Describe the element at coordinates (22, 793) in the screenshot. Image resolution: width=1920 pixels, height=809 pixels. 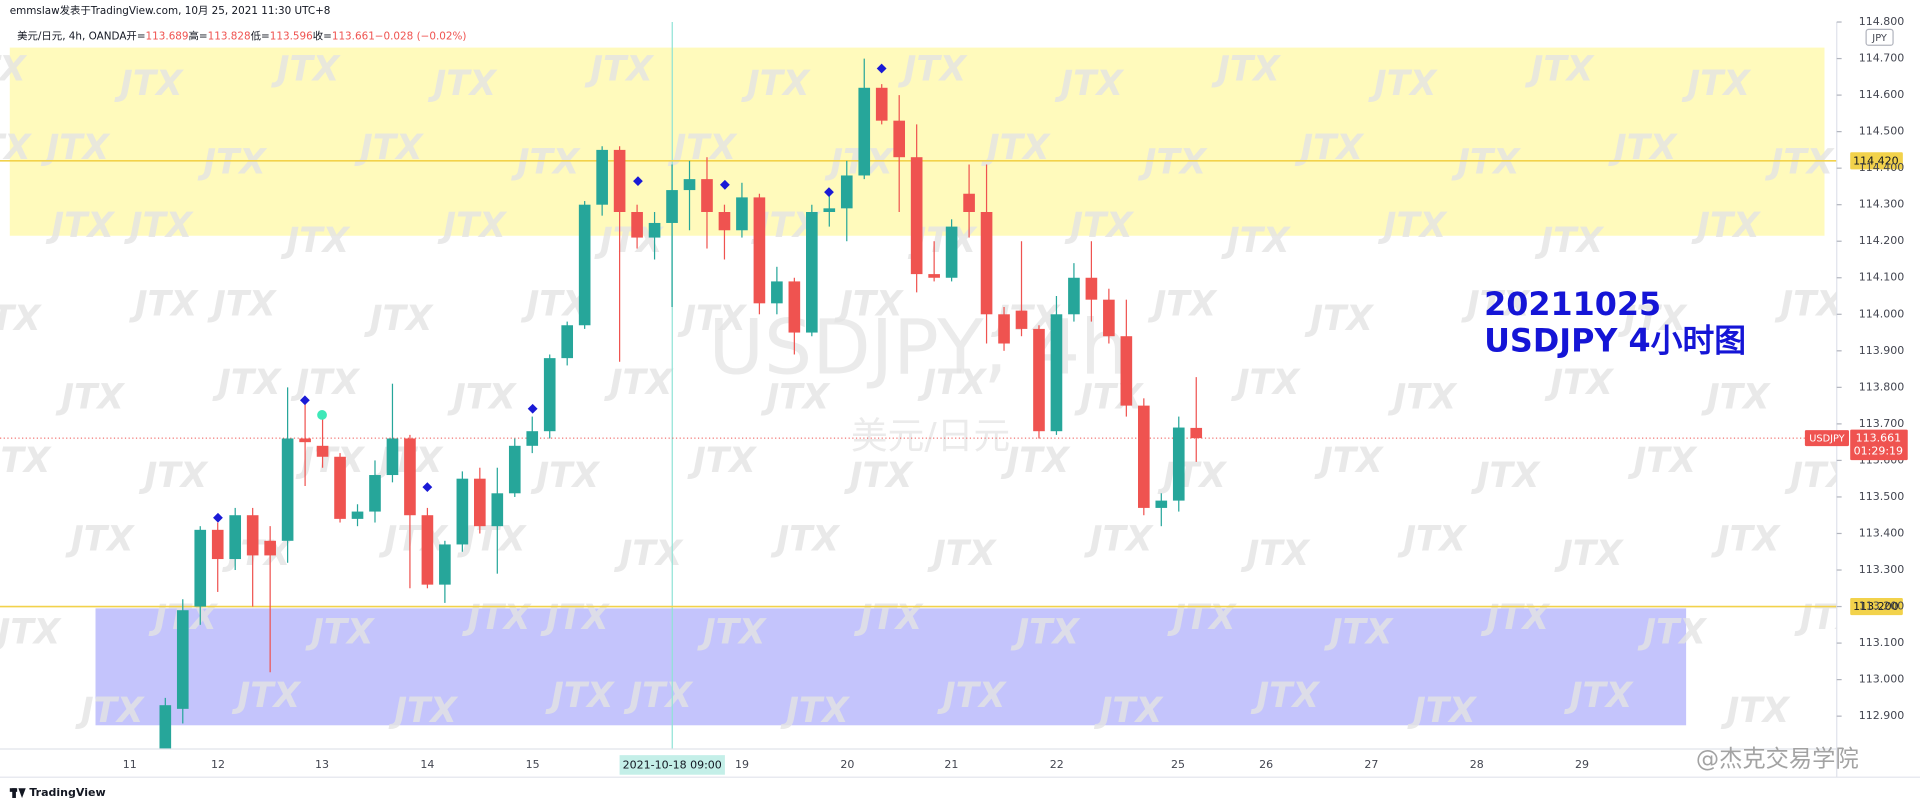
I see `logo-part` at that location.